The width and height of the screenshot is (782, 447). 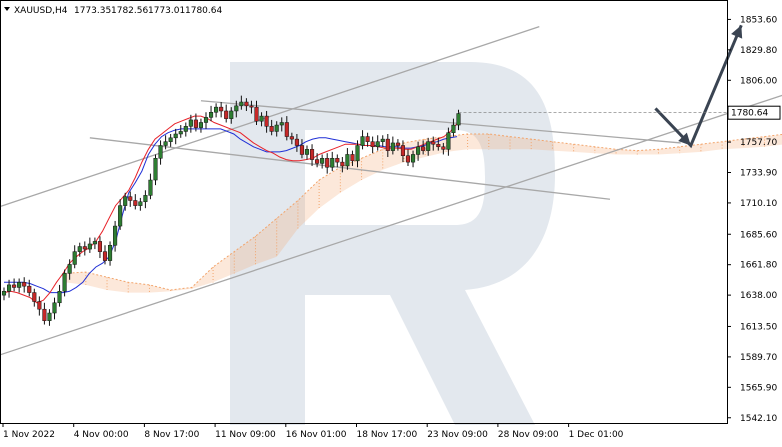 I want to click on y-tick-label: 1853.60, so click(x=758, y=20).